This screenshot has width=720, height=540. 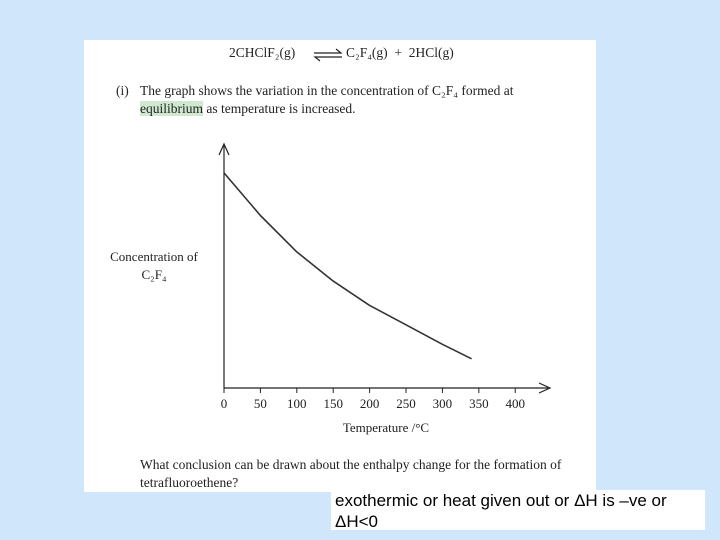 I want to click on x-tick-label: 150, so click(x=333, y=403).